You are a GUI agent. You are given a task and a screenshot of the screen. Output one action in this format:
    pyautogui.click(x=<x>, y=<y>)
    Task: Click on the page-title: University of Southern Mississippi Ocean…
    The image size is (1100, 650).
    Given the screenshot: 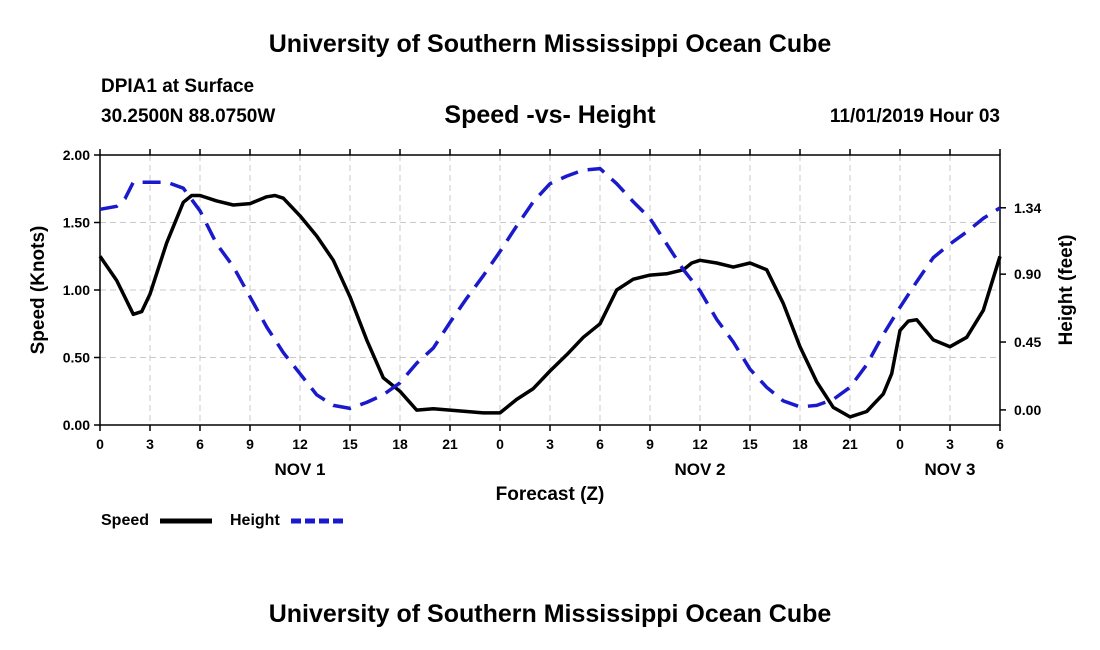 What is the action you would take?
    pyautogui.click(x=550, y=44)
    